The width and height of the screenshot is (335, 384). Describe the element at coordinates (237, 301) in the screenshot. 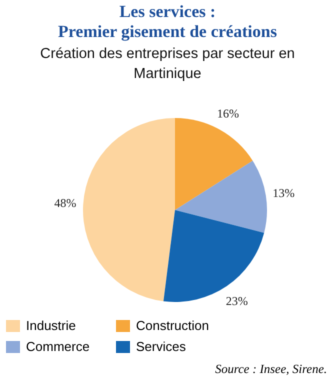

I see `data-label: 23%` at that location.